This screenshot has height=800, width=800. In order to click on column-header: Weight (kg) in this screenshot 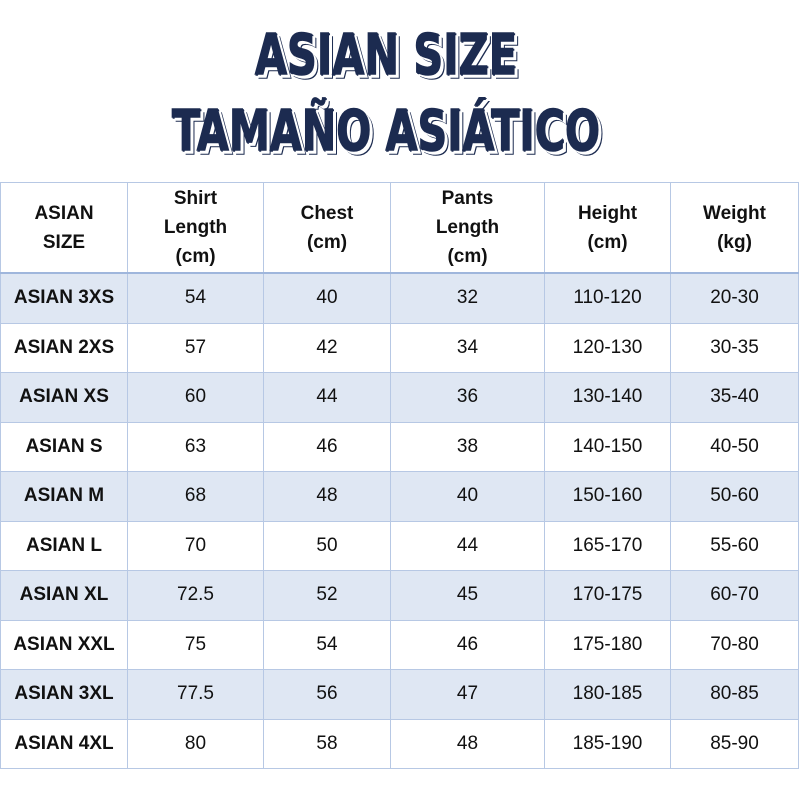, I will do `click(734, 228)`.